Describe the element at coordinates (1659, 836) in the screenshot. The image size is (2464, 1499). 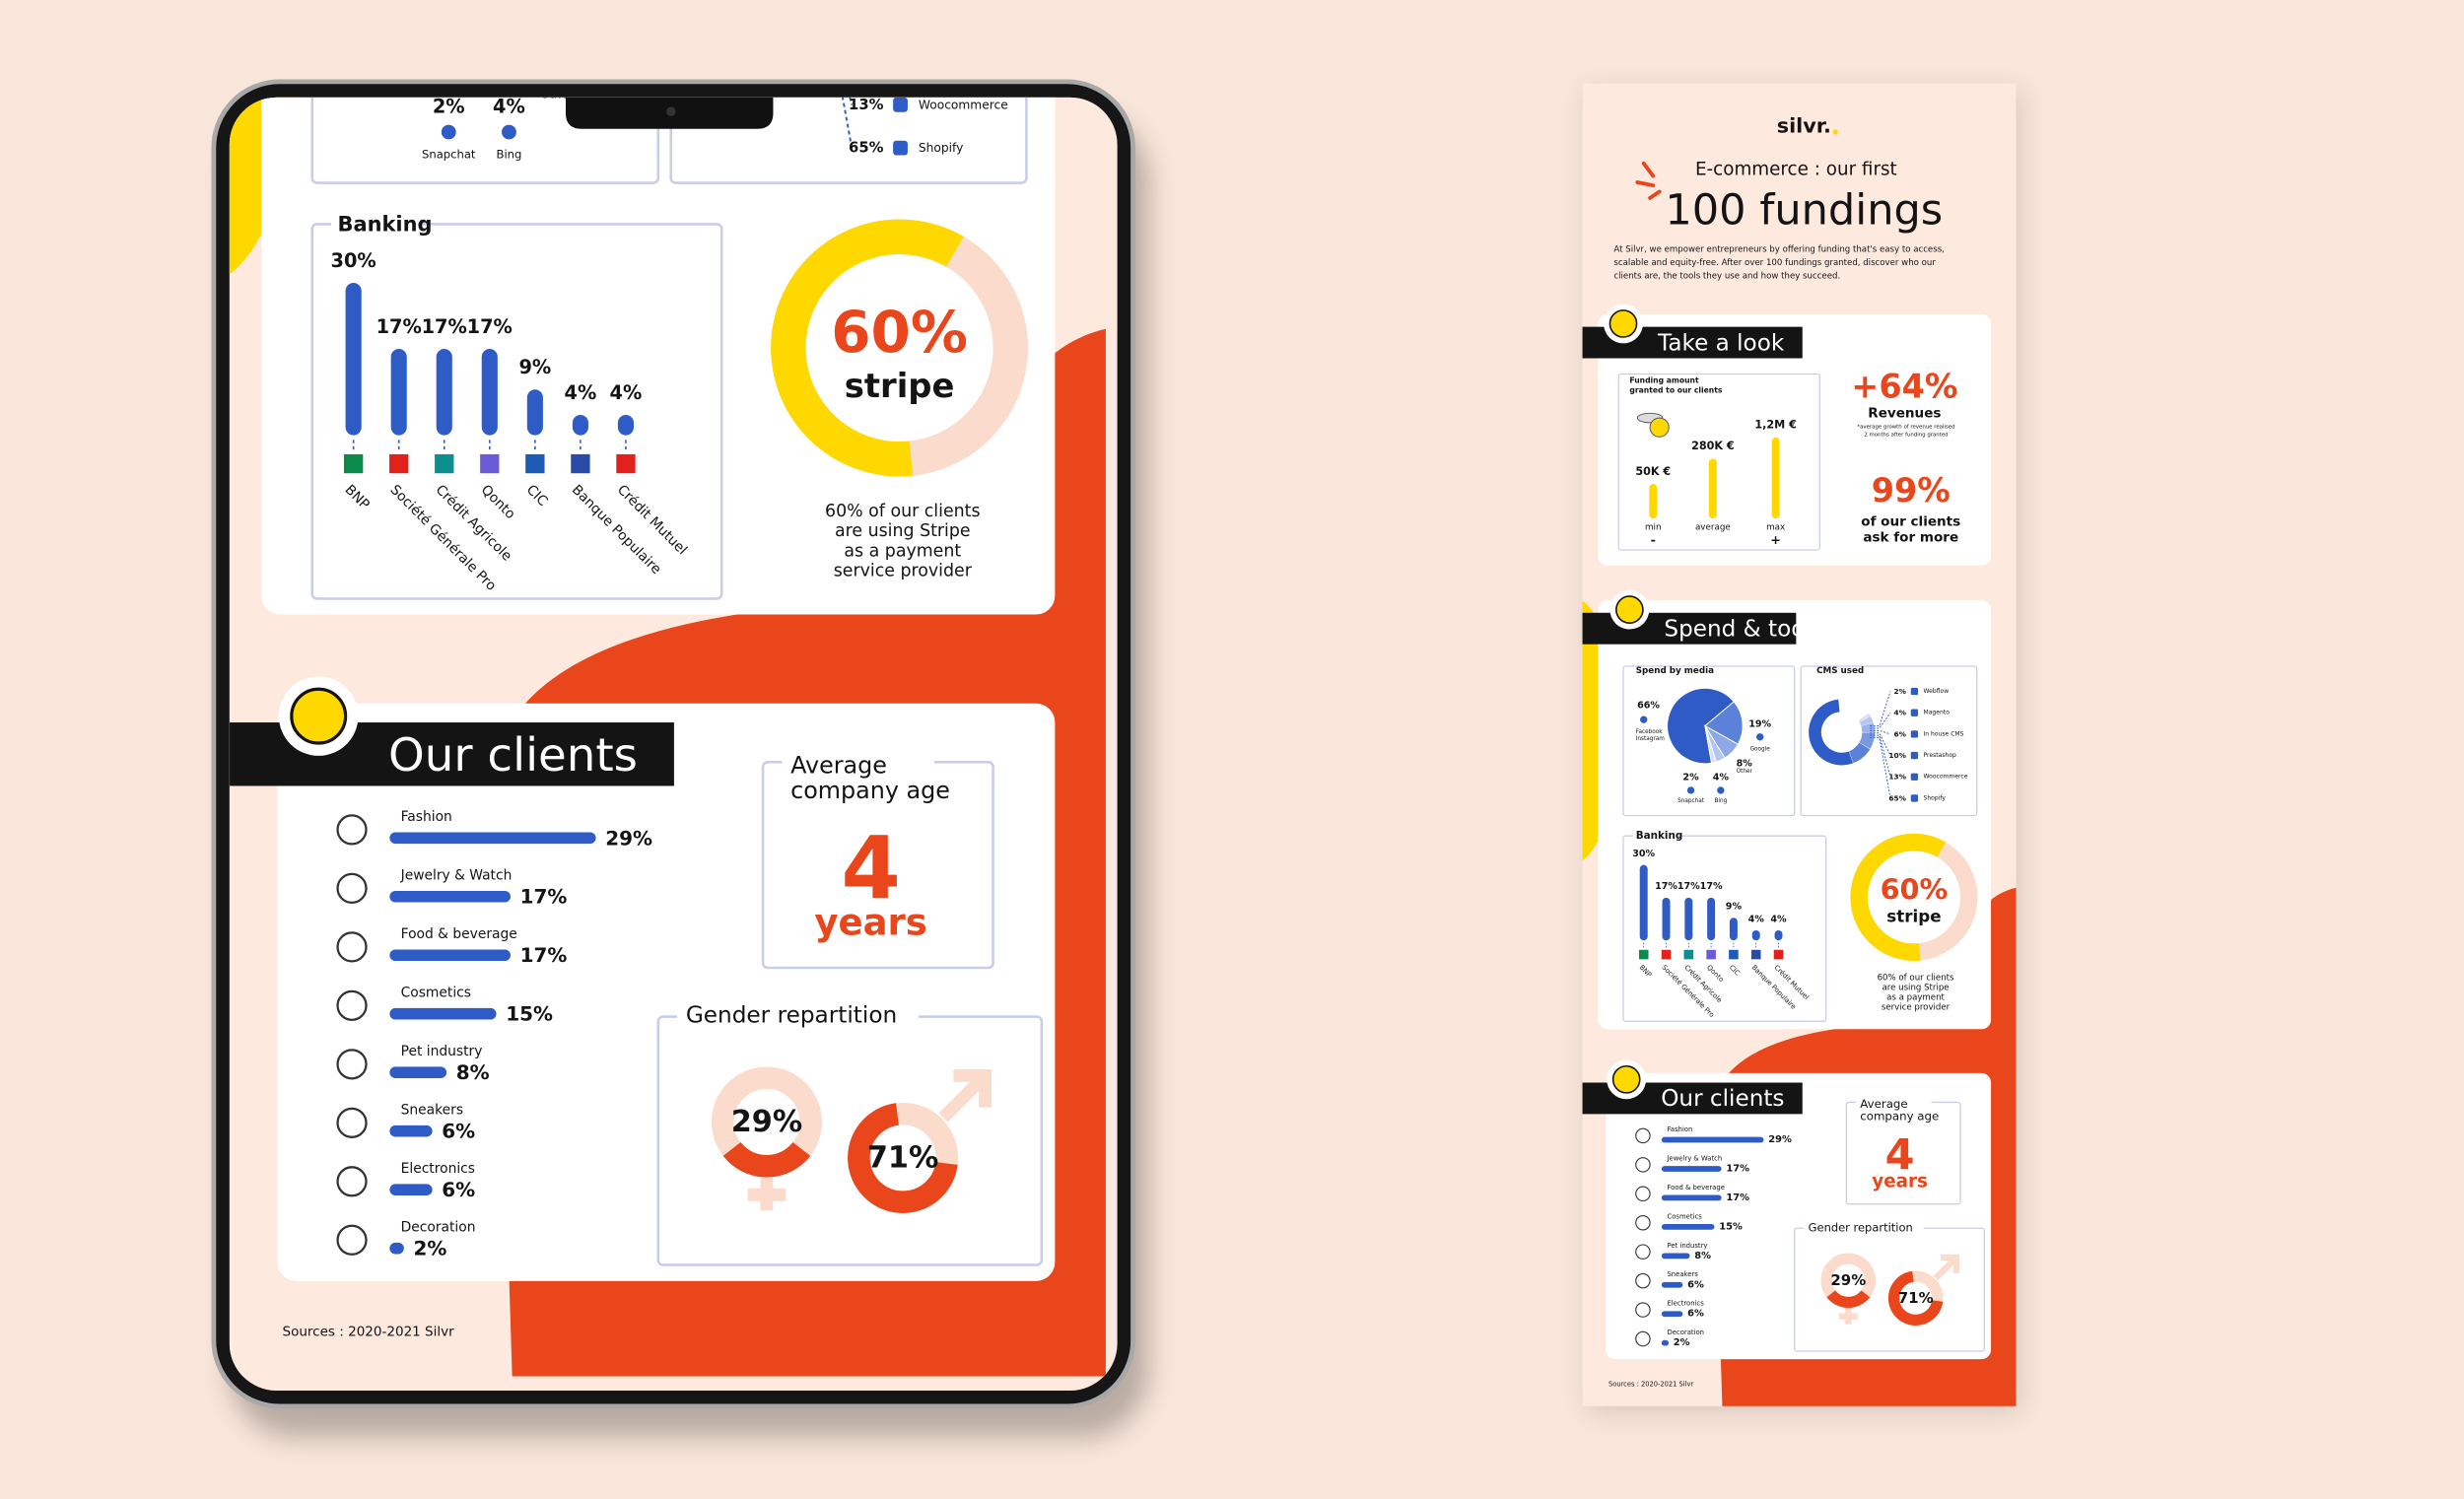
I see `box-title: Banking` at that location.